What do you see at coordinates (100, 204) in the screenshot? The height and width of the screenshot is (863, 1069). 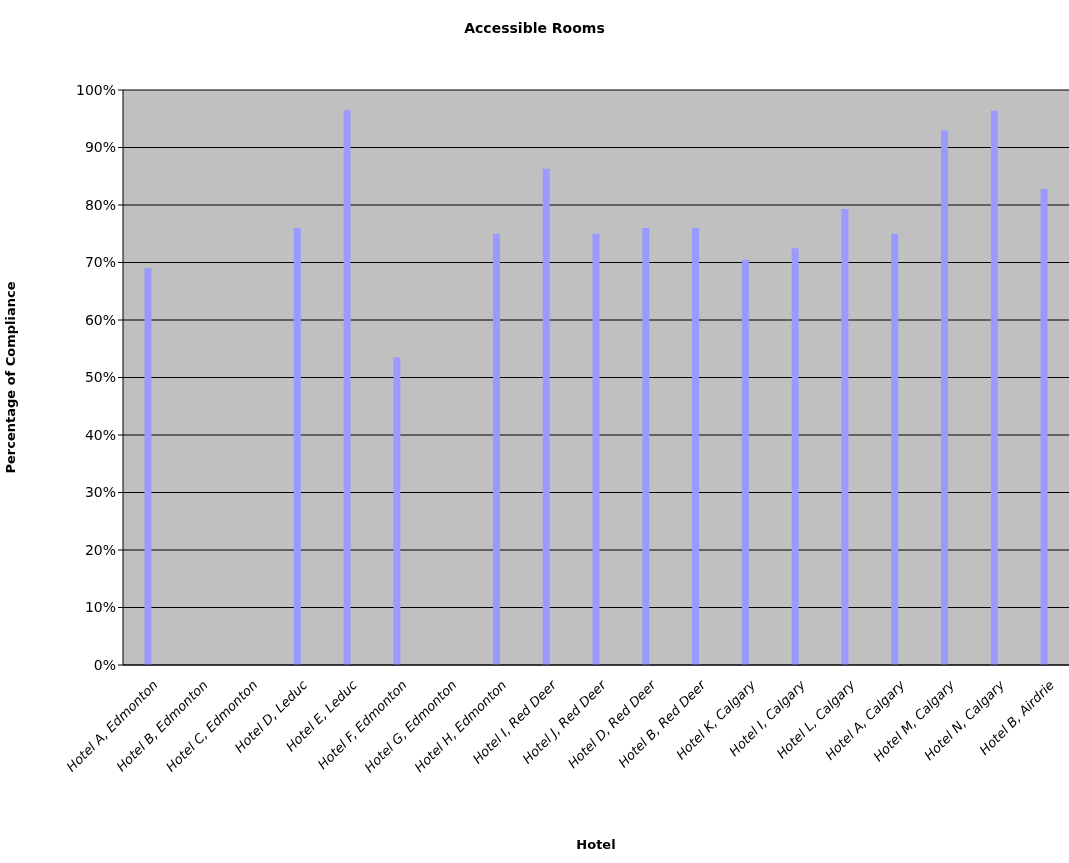 I see `y-tick-label: 80%` at bounding box center [100, 204].